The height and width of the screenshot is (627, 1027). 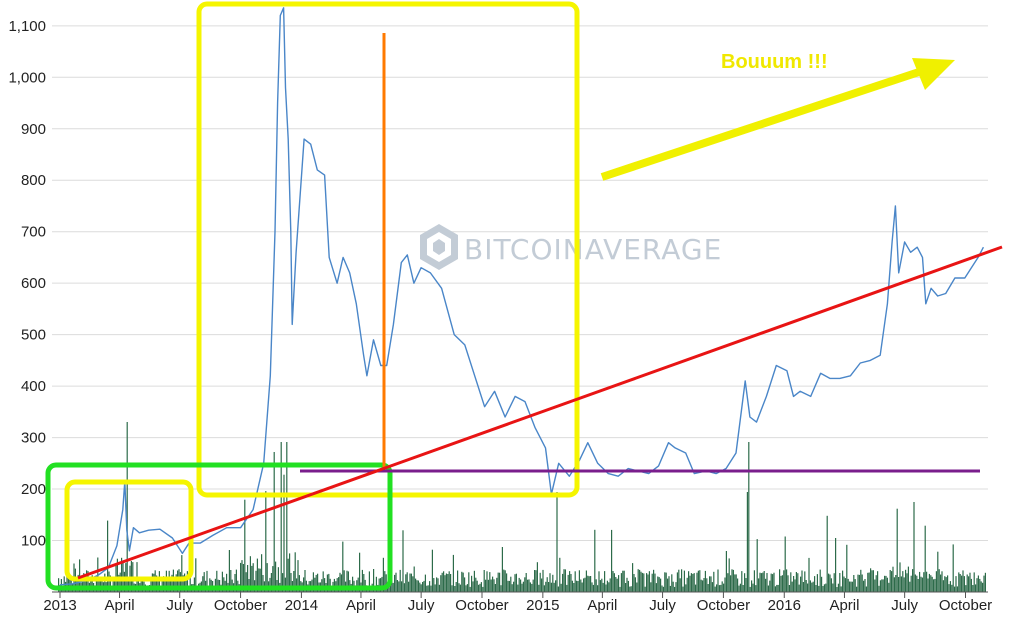 What do you see at coordinates (27, 284) in the screenshot?
I see `y-tick-labels: 100 200 300 400 500 600 700 800 900 1,000 1,100` at bounding box center [27, 284].